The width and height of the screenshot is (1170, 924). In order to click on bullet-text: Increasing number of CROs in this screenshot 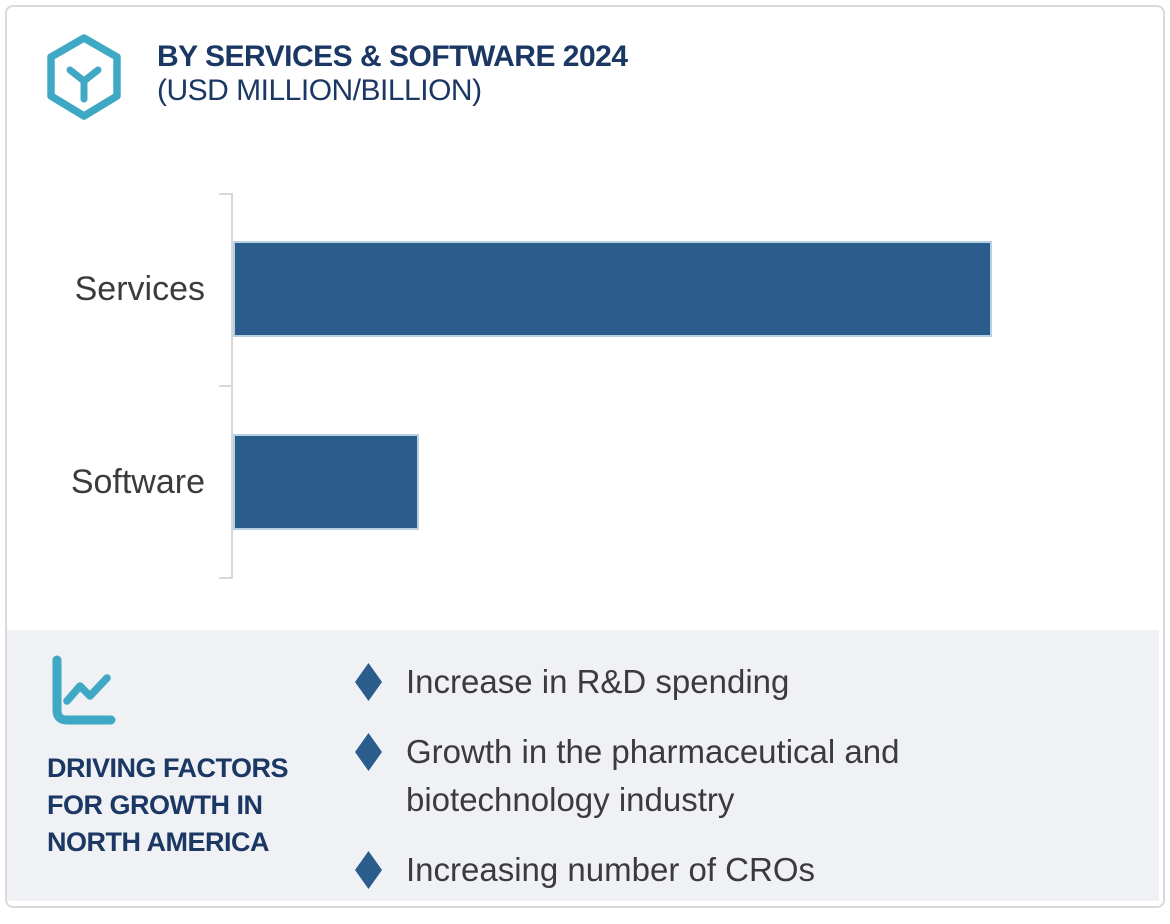, I will do `click(611, 869)`.